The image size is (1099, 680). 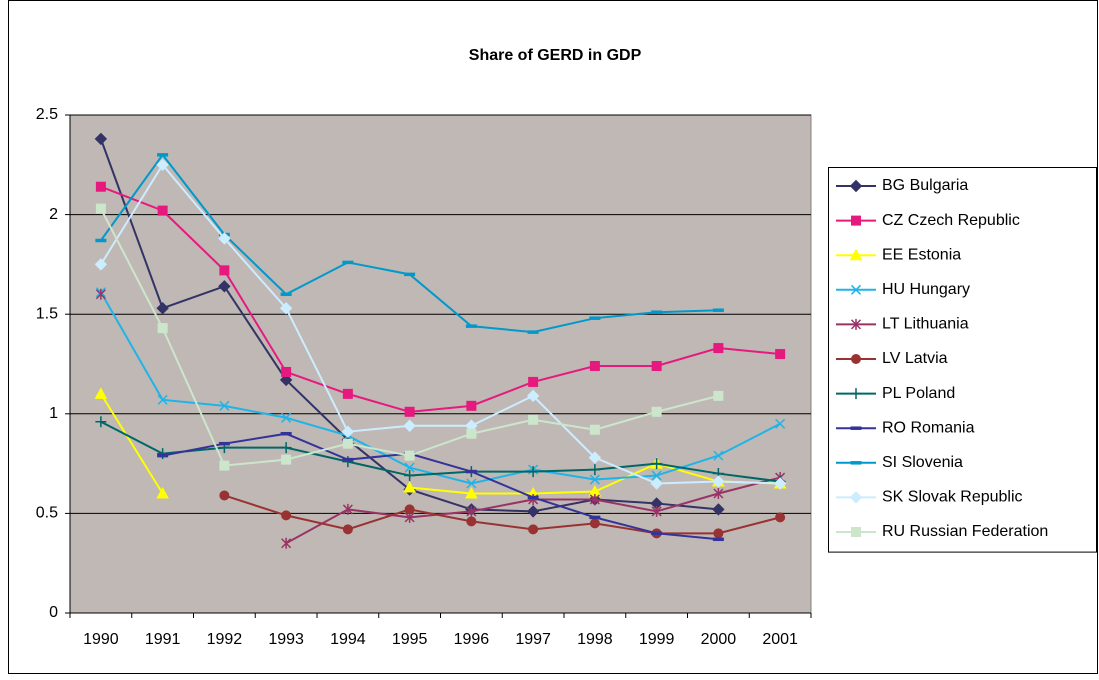 I want to click on y-tick-label: 1, so click(x=53, y=413).